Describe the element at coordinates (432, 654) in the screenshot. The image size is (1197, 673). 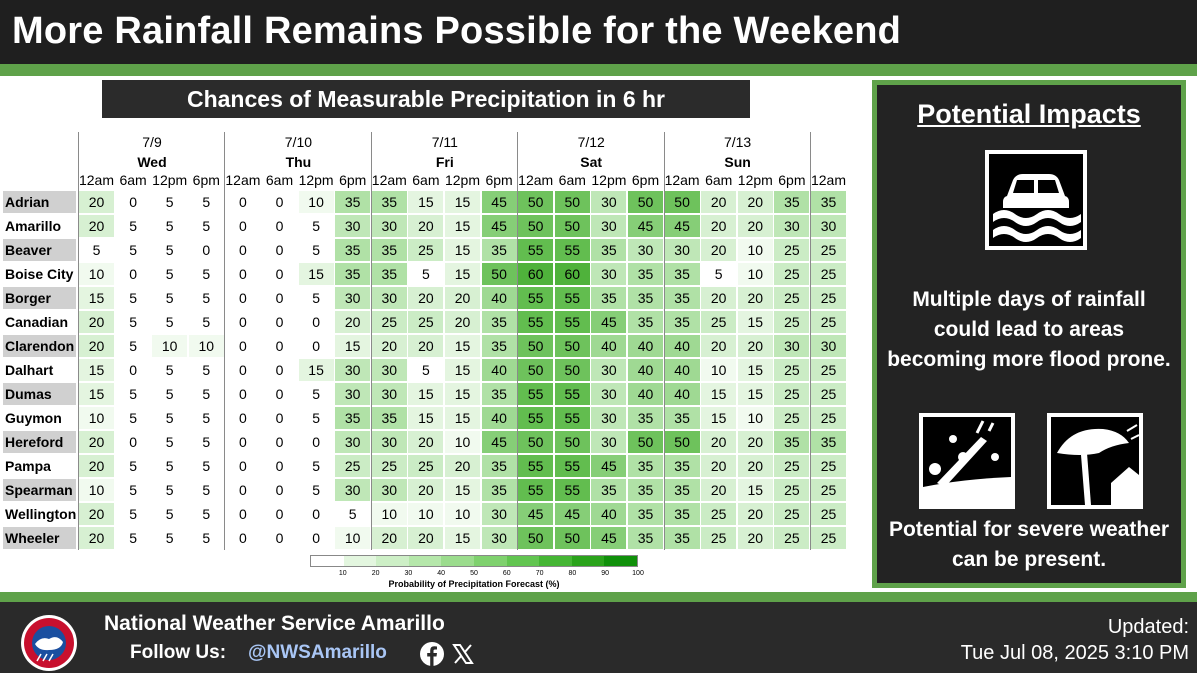
I see `facebook-icon` at that location.